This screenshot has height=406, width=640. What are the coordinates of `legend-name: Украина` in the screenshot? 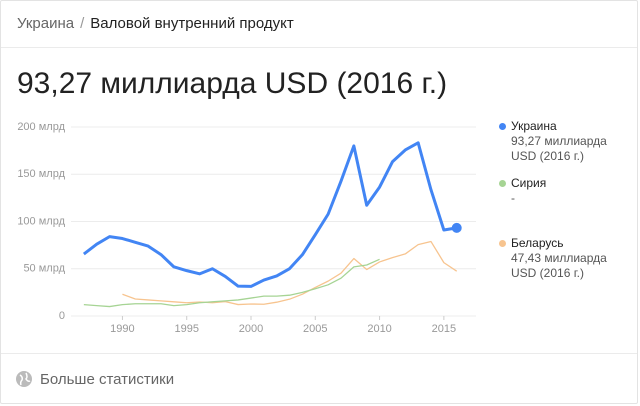 It's located at (534, 126).